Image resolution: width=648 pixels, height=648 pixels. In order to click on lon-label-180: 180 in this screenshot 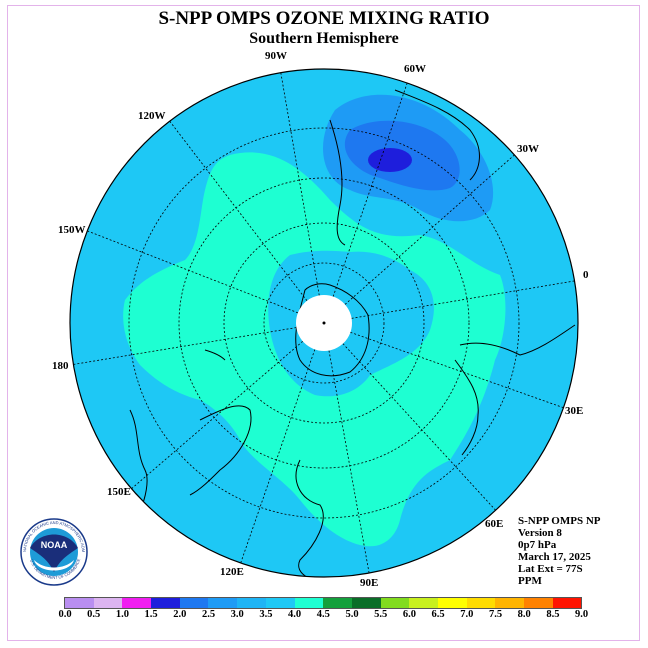, I will do `click(60, 366)`.